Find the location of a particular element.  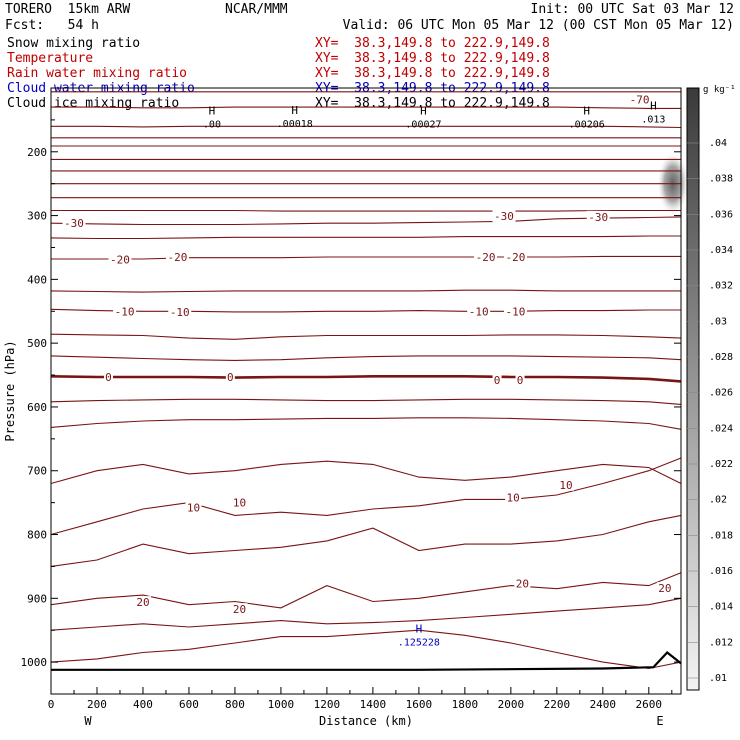

y-tick-label-5: 700 is located at coordinates (37, 471).